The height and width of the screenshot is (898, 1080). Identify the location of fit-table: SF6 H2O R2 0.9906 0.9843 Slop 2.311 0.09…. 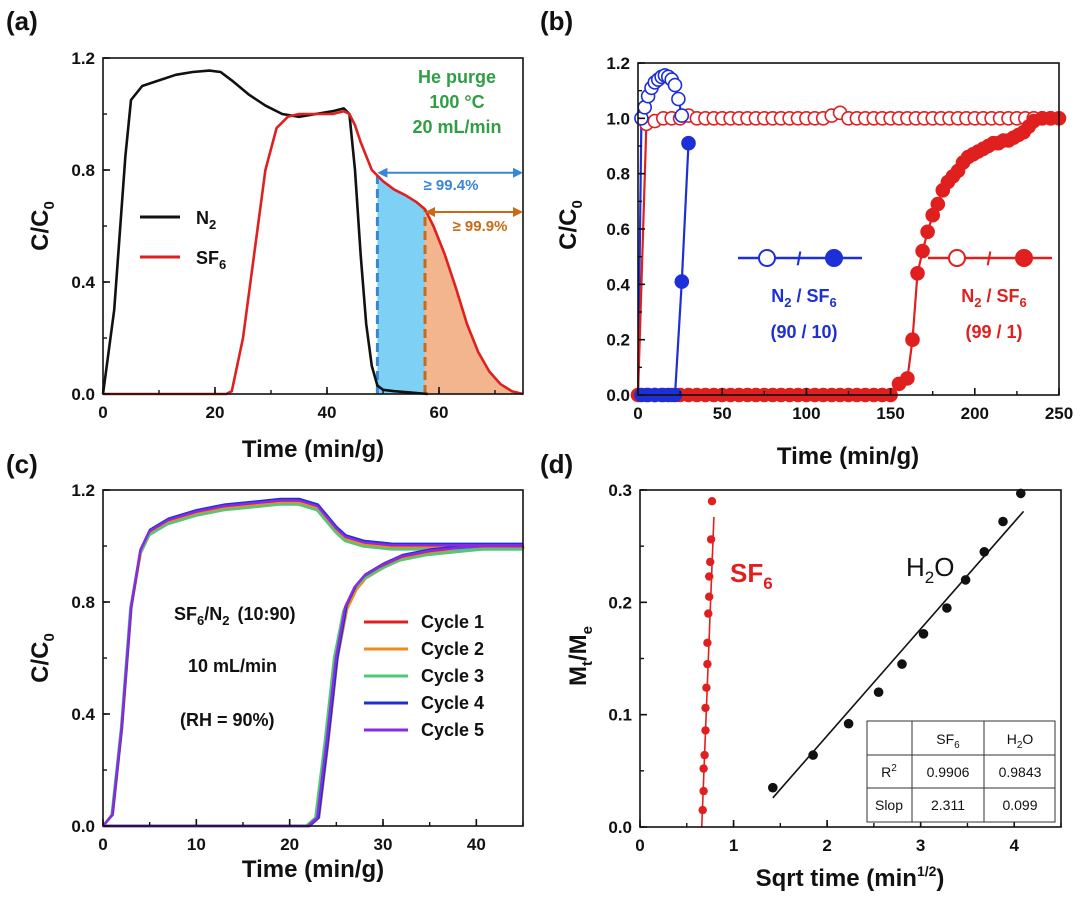
(961, 771).